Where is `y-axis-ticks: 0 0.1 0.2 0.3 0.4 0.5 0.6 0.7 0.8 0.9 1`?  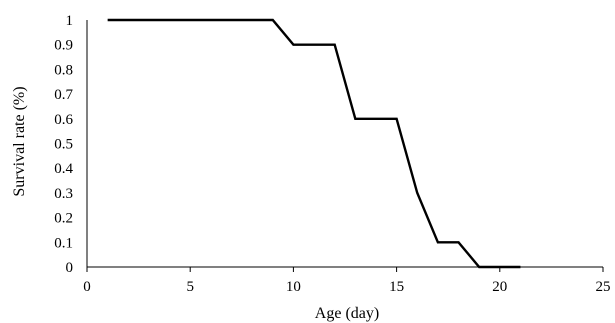
y-axis-ticks: 0 0.1 0.2 0.3 0.4 0.5 0.6 0.7 0.8 0.9 1 is located at coordinates (63, 144).